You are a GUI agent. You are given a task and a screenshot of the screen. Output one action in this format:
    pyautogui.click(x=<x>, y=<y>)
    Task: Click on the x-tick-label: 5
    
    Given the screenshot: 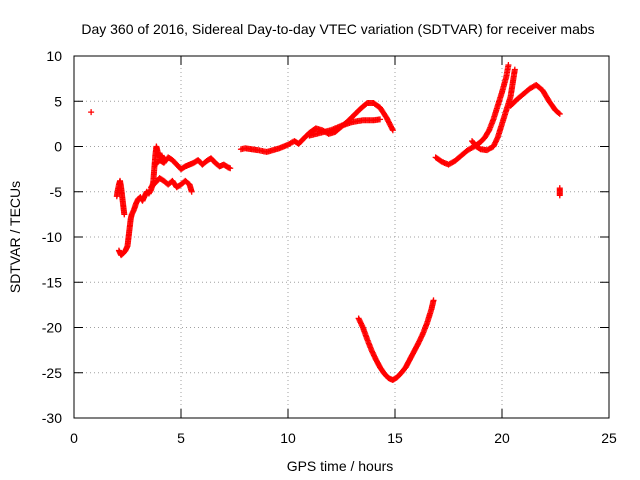 What is the action you would take?
    pyautogui.click(x=181, y=438)
    